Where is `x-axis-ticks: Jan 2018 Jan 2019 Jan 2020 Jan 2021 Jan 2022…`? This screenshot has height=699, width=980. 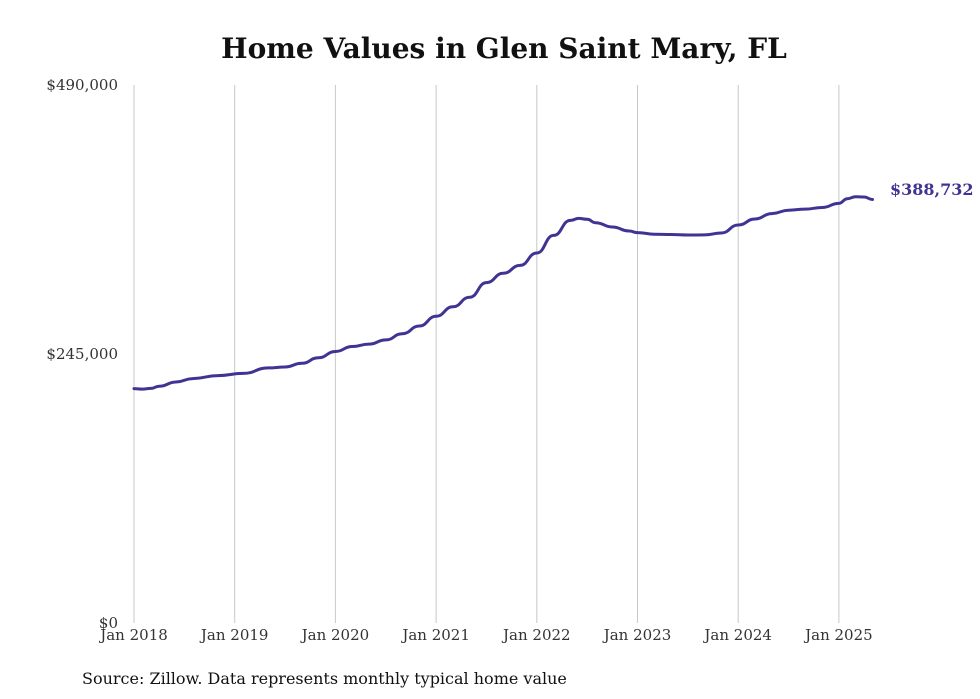
x-axis-ticks: Jan 2018 Jan 2019 Jan 2020 Jan 2021 Jan 2022… is located at coordinates (485, 635).